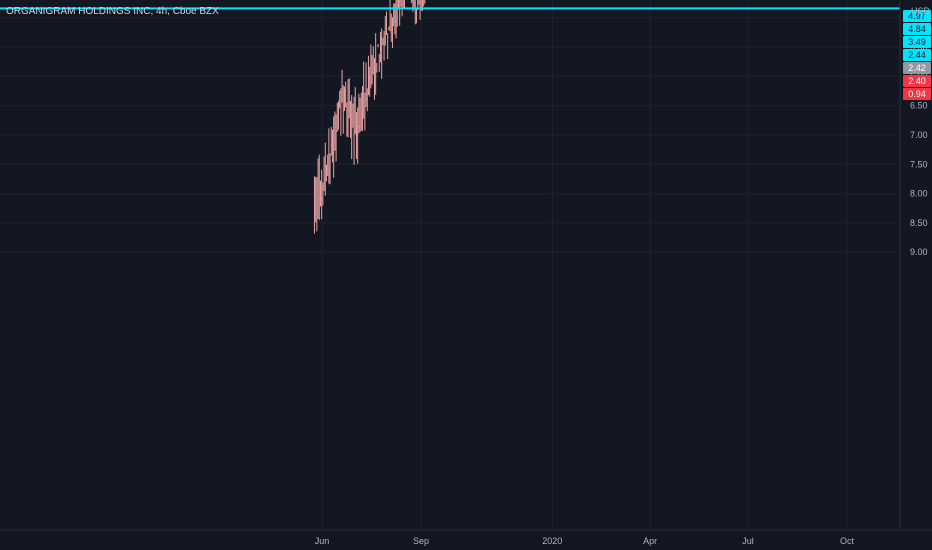  I want to click on price-tag-label: 4.97, so click(917, 16).